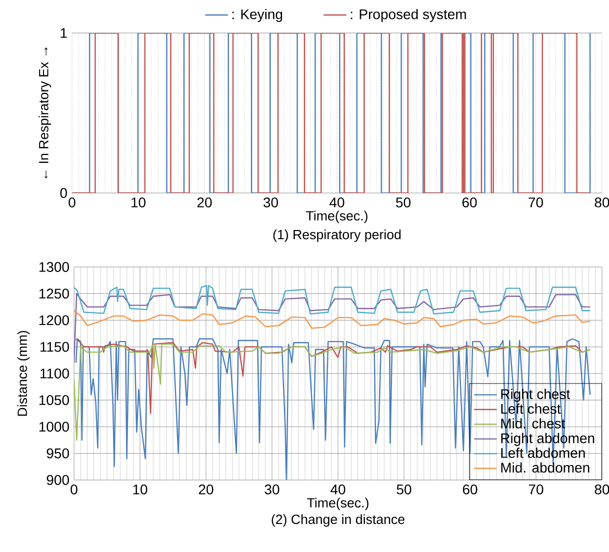  Describe the element at coordinates (57, 480) in the screenshot. I see `y-tick-label: 900` at that location.